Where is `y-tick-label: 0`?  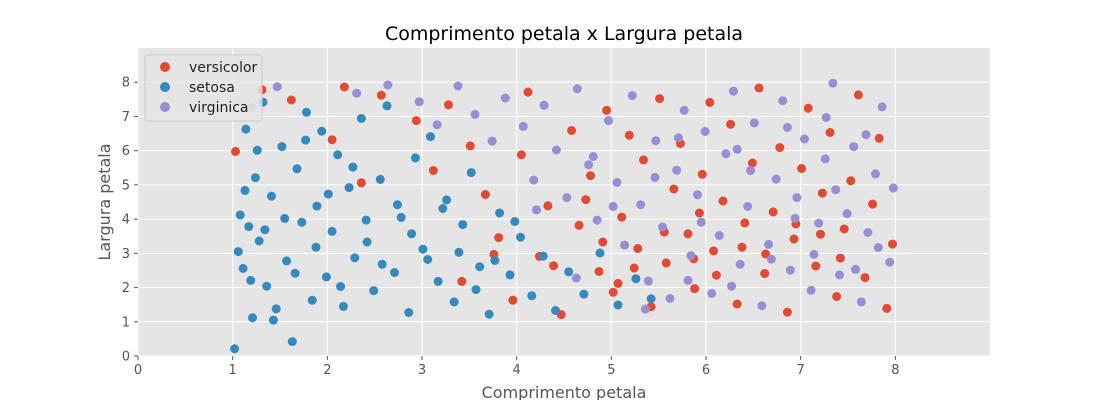
y-tick-label: 0 is located at coordinates (126, 357).